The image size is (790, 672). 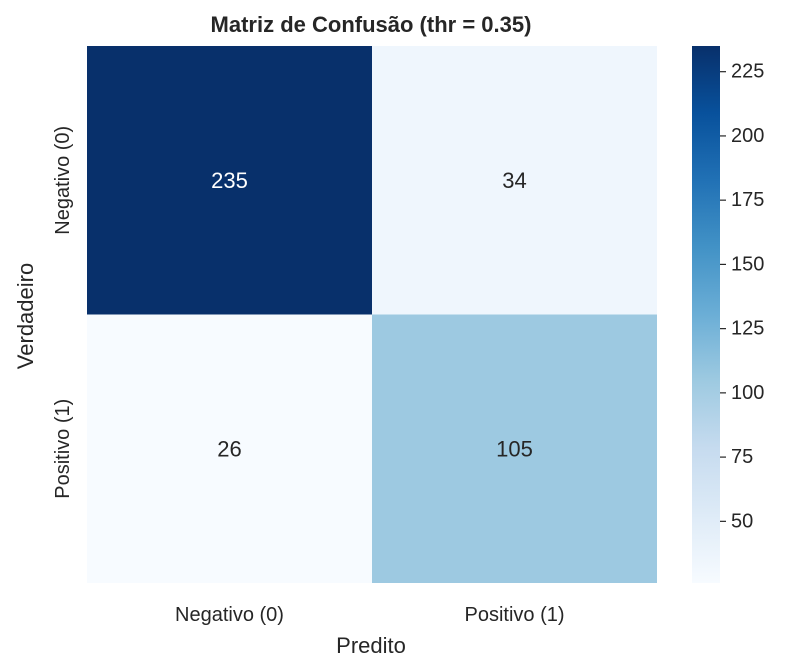 I want to click on y-tick-label: Positivo (1), so click(x=63, y=449).